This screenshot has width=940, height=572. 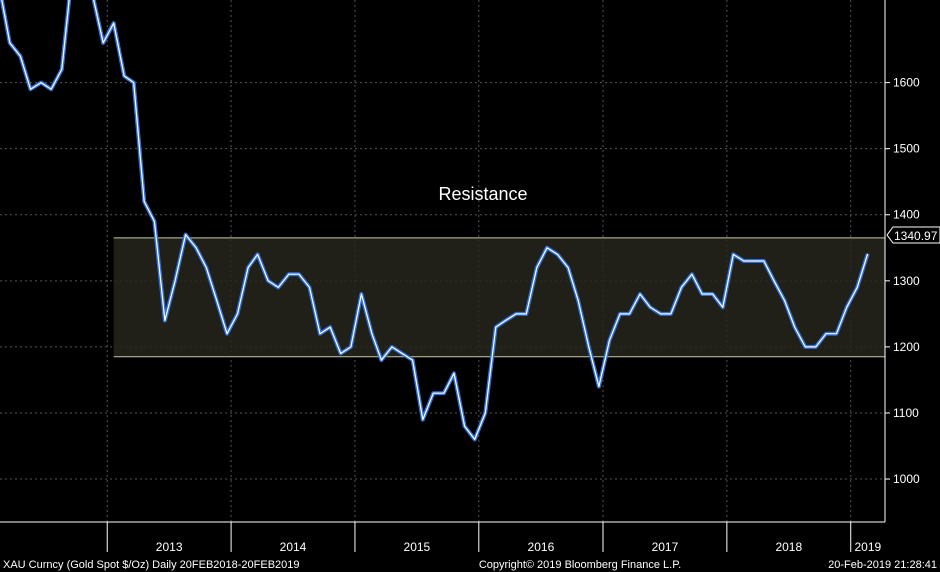 What do you see at coordinates (916, 236) in the screenshot?
I see `last-price-label: 1340.97` at bounding box center [916, 236].